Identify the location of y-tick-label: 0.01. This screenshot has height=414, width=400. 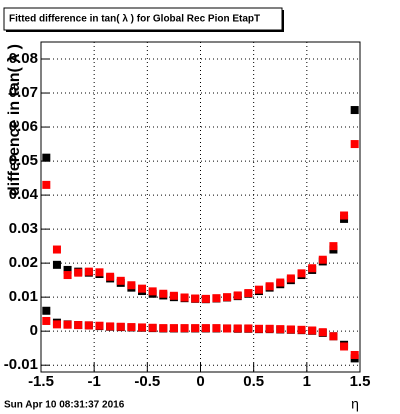
(23, 296).